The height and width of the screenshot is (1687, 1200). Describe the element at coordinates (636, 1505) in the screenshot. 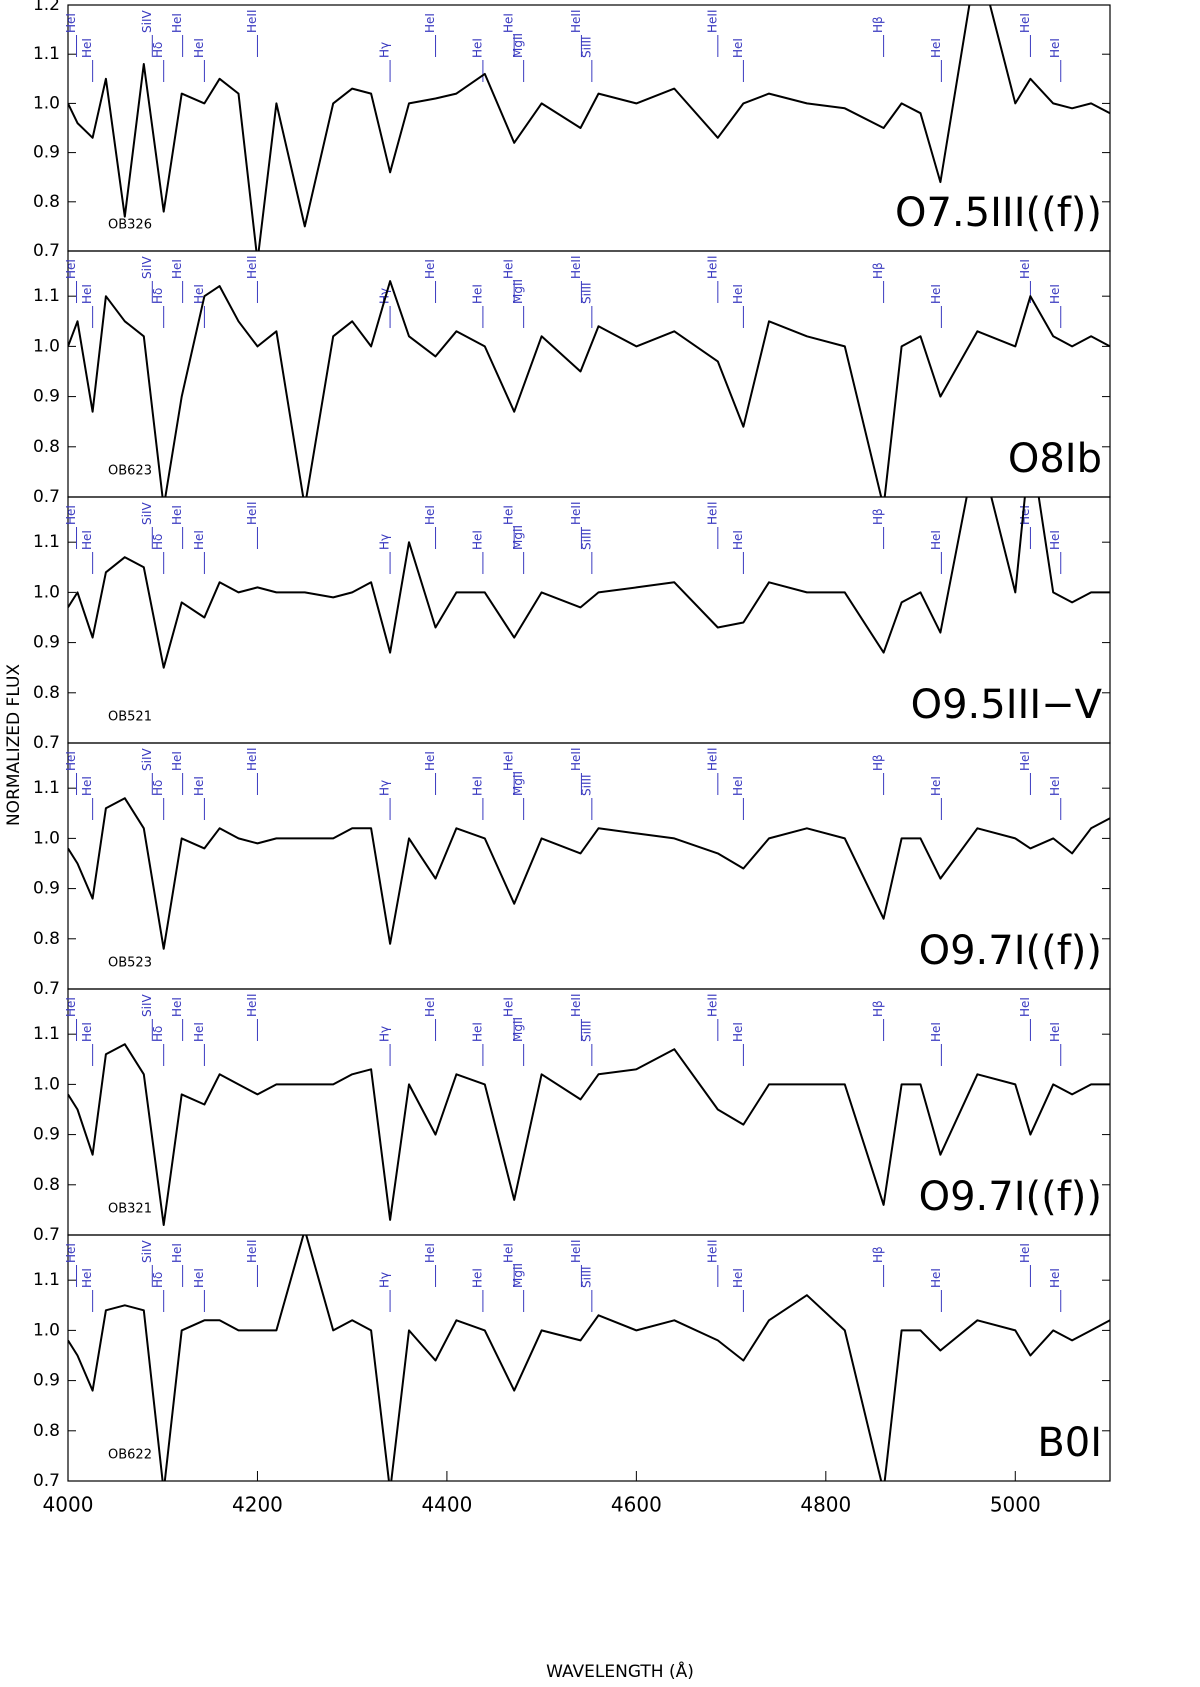

I see `x-tick-label: 4600` at that location.